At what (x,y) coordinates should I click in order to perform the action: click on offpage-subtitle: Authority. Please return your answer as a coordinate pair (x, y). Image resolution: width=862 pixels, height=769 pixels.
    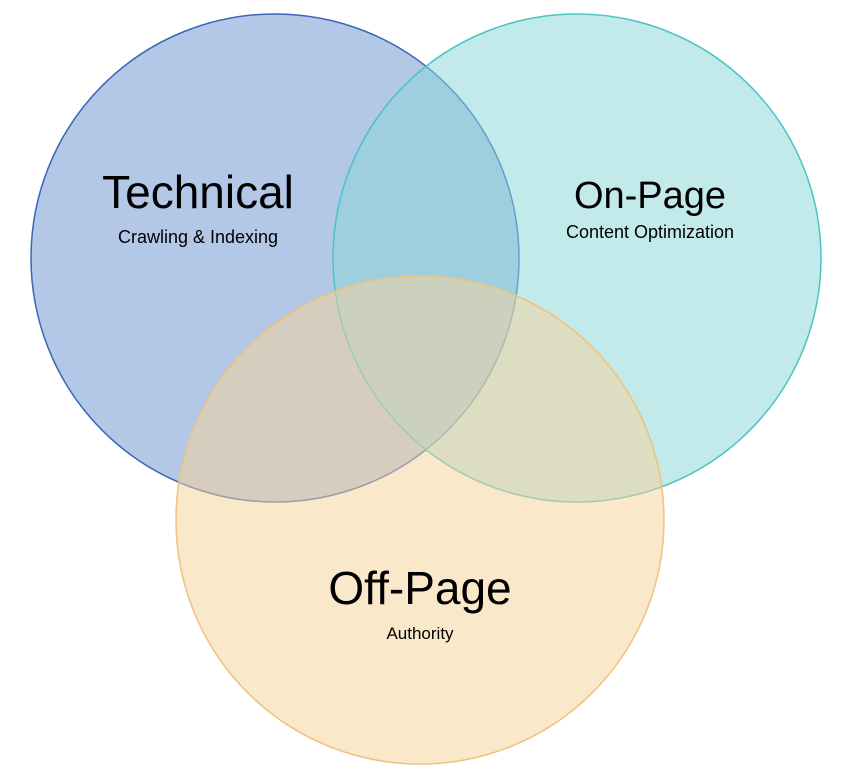
    Looking at the image, I should click on (420, 633).